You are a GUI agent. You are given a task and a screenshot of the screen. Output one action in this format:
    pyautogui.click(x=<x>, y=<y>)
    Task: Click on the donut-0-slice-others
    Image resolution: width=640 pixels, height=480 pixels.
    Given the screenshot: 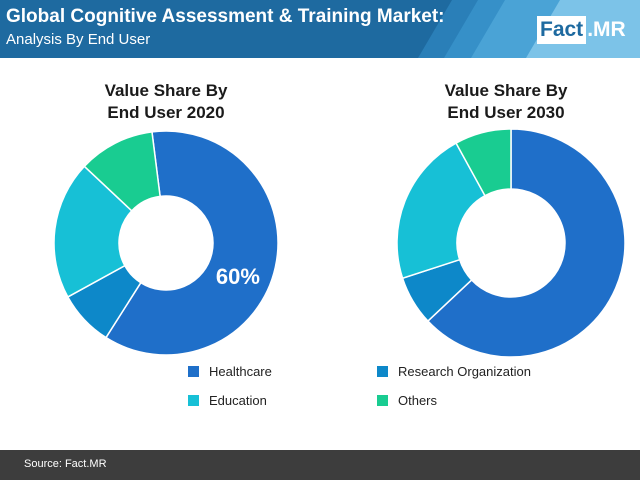 What is the action you would take?
    pyautogui.click(x=122, y=171)
    